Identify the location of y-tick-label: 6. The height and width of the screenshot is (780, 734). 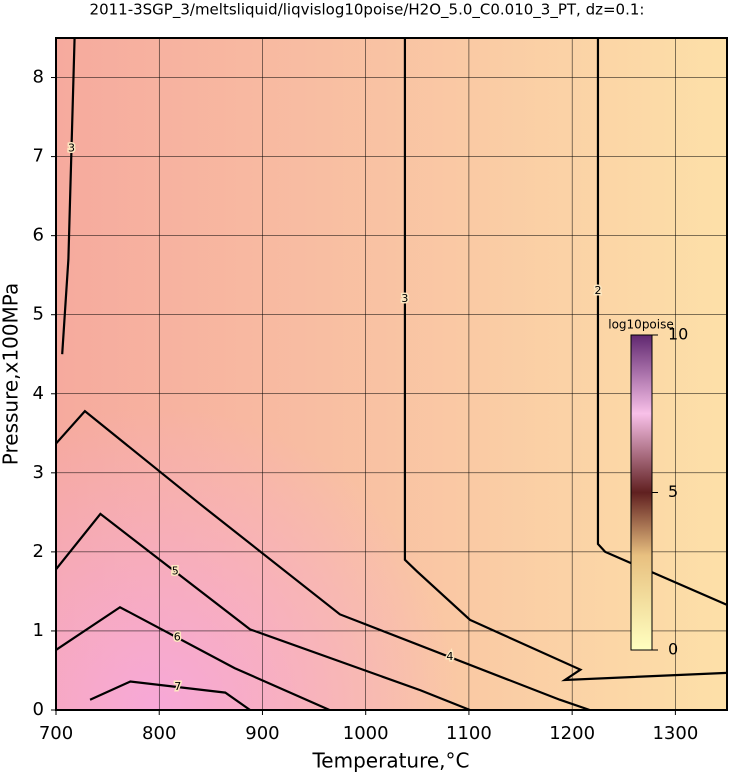
(38, 235).